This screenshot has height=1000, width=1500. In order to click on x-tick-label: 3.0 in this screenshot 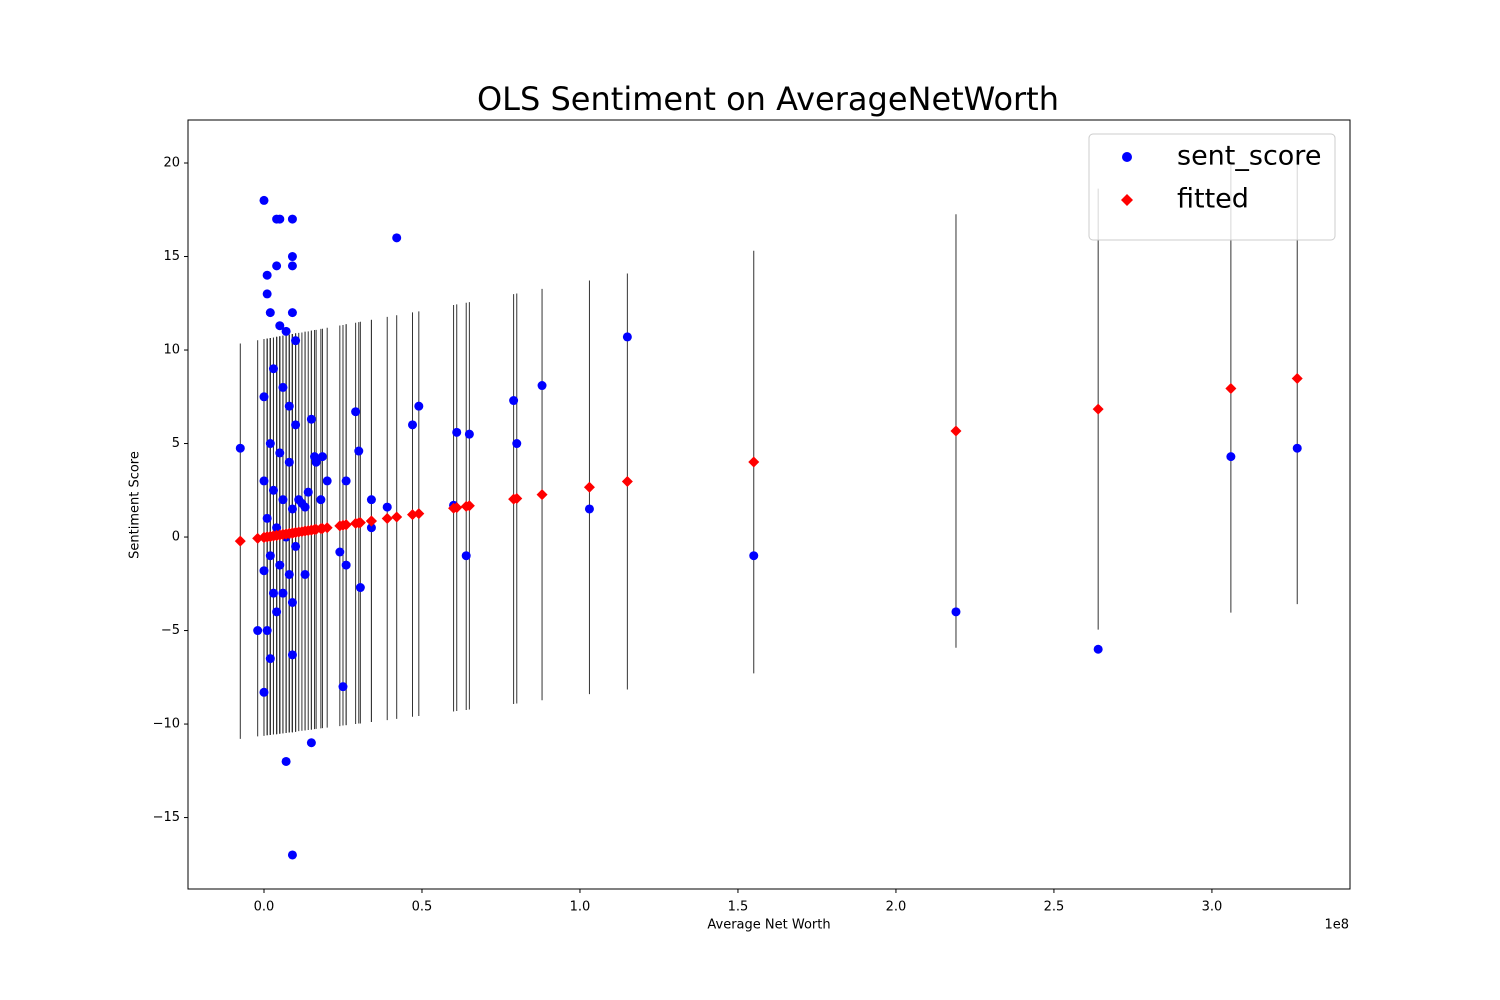, I will do `click(1212, 907)`.